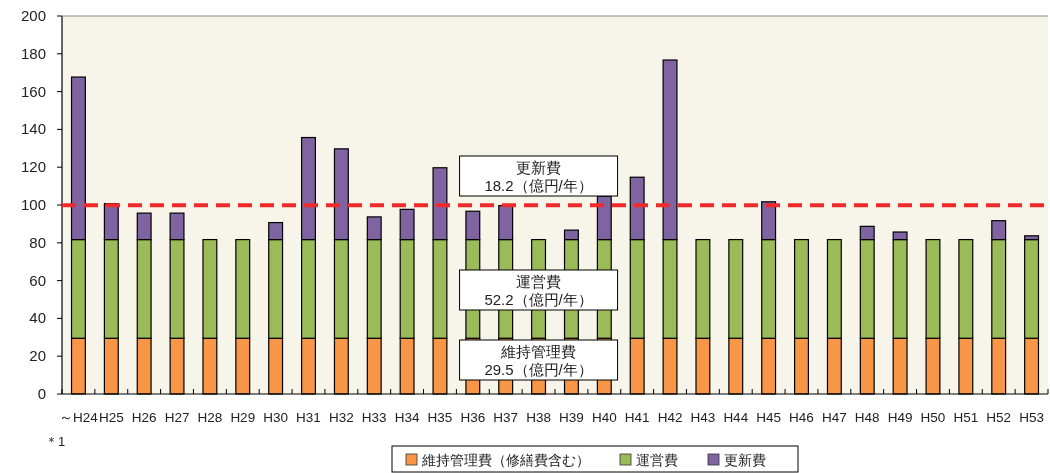  Describe the element at coordinates (571, 417) in the screenshot. I see `x-tick-label: H39` at that location.